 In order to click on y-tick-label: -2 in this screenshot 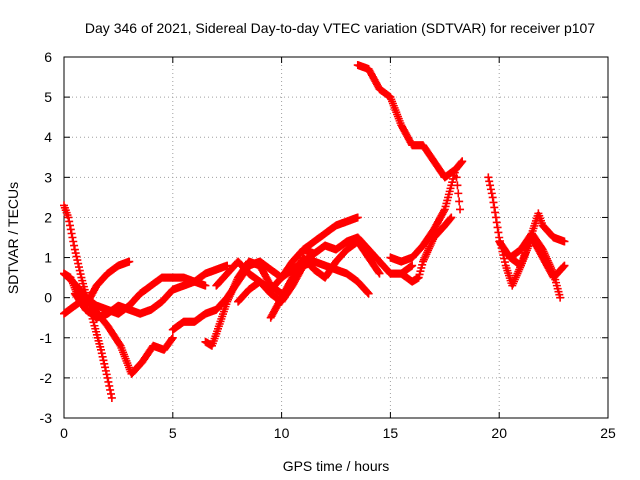, I will do `click(46, 378)`.